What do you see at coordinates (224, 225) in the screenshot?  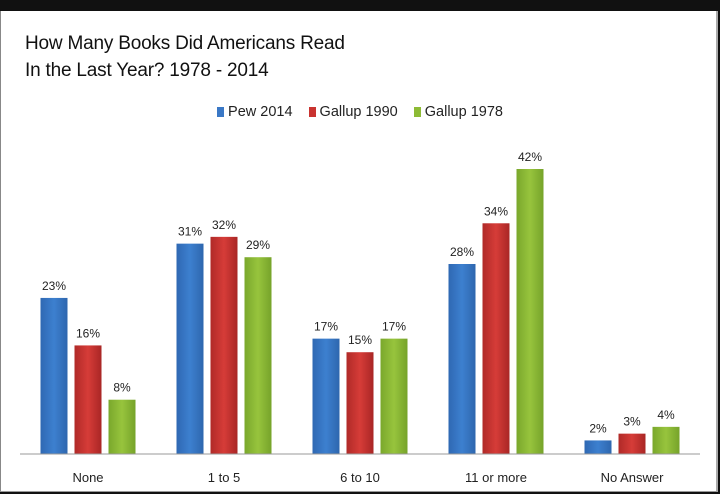 I see `data-label: 32%` at bounding box center [224, 225].